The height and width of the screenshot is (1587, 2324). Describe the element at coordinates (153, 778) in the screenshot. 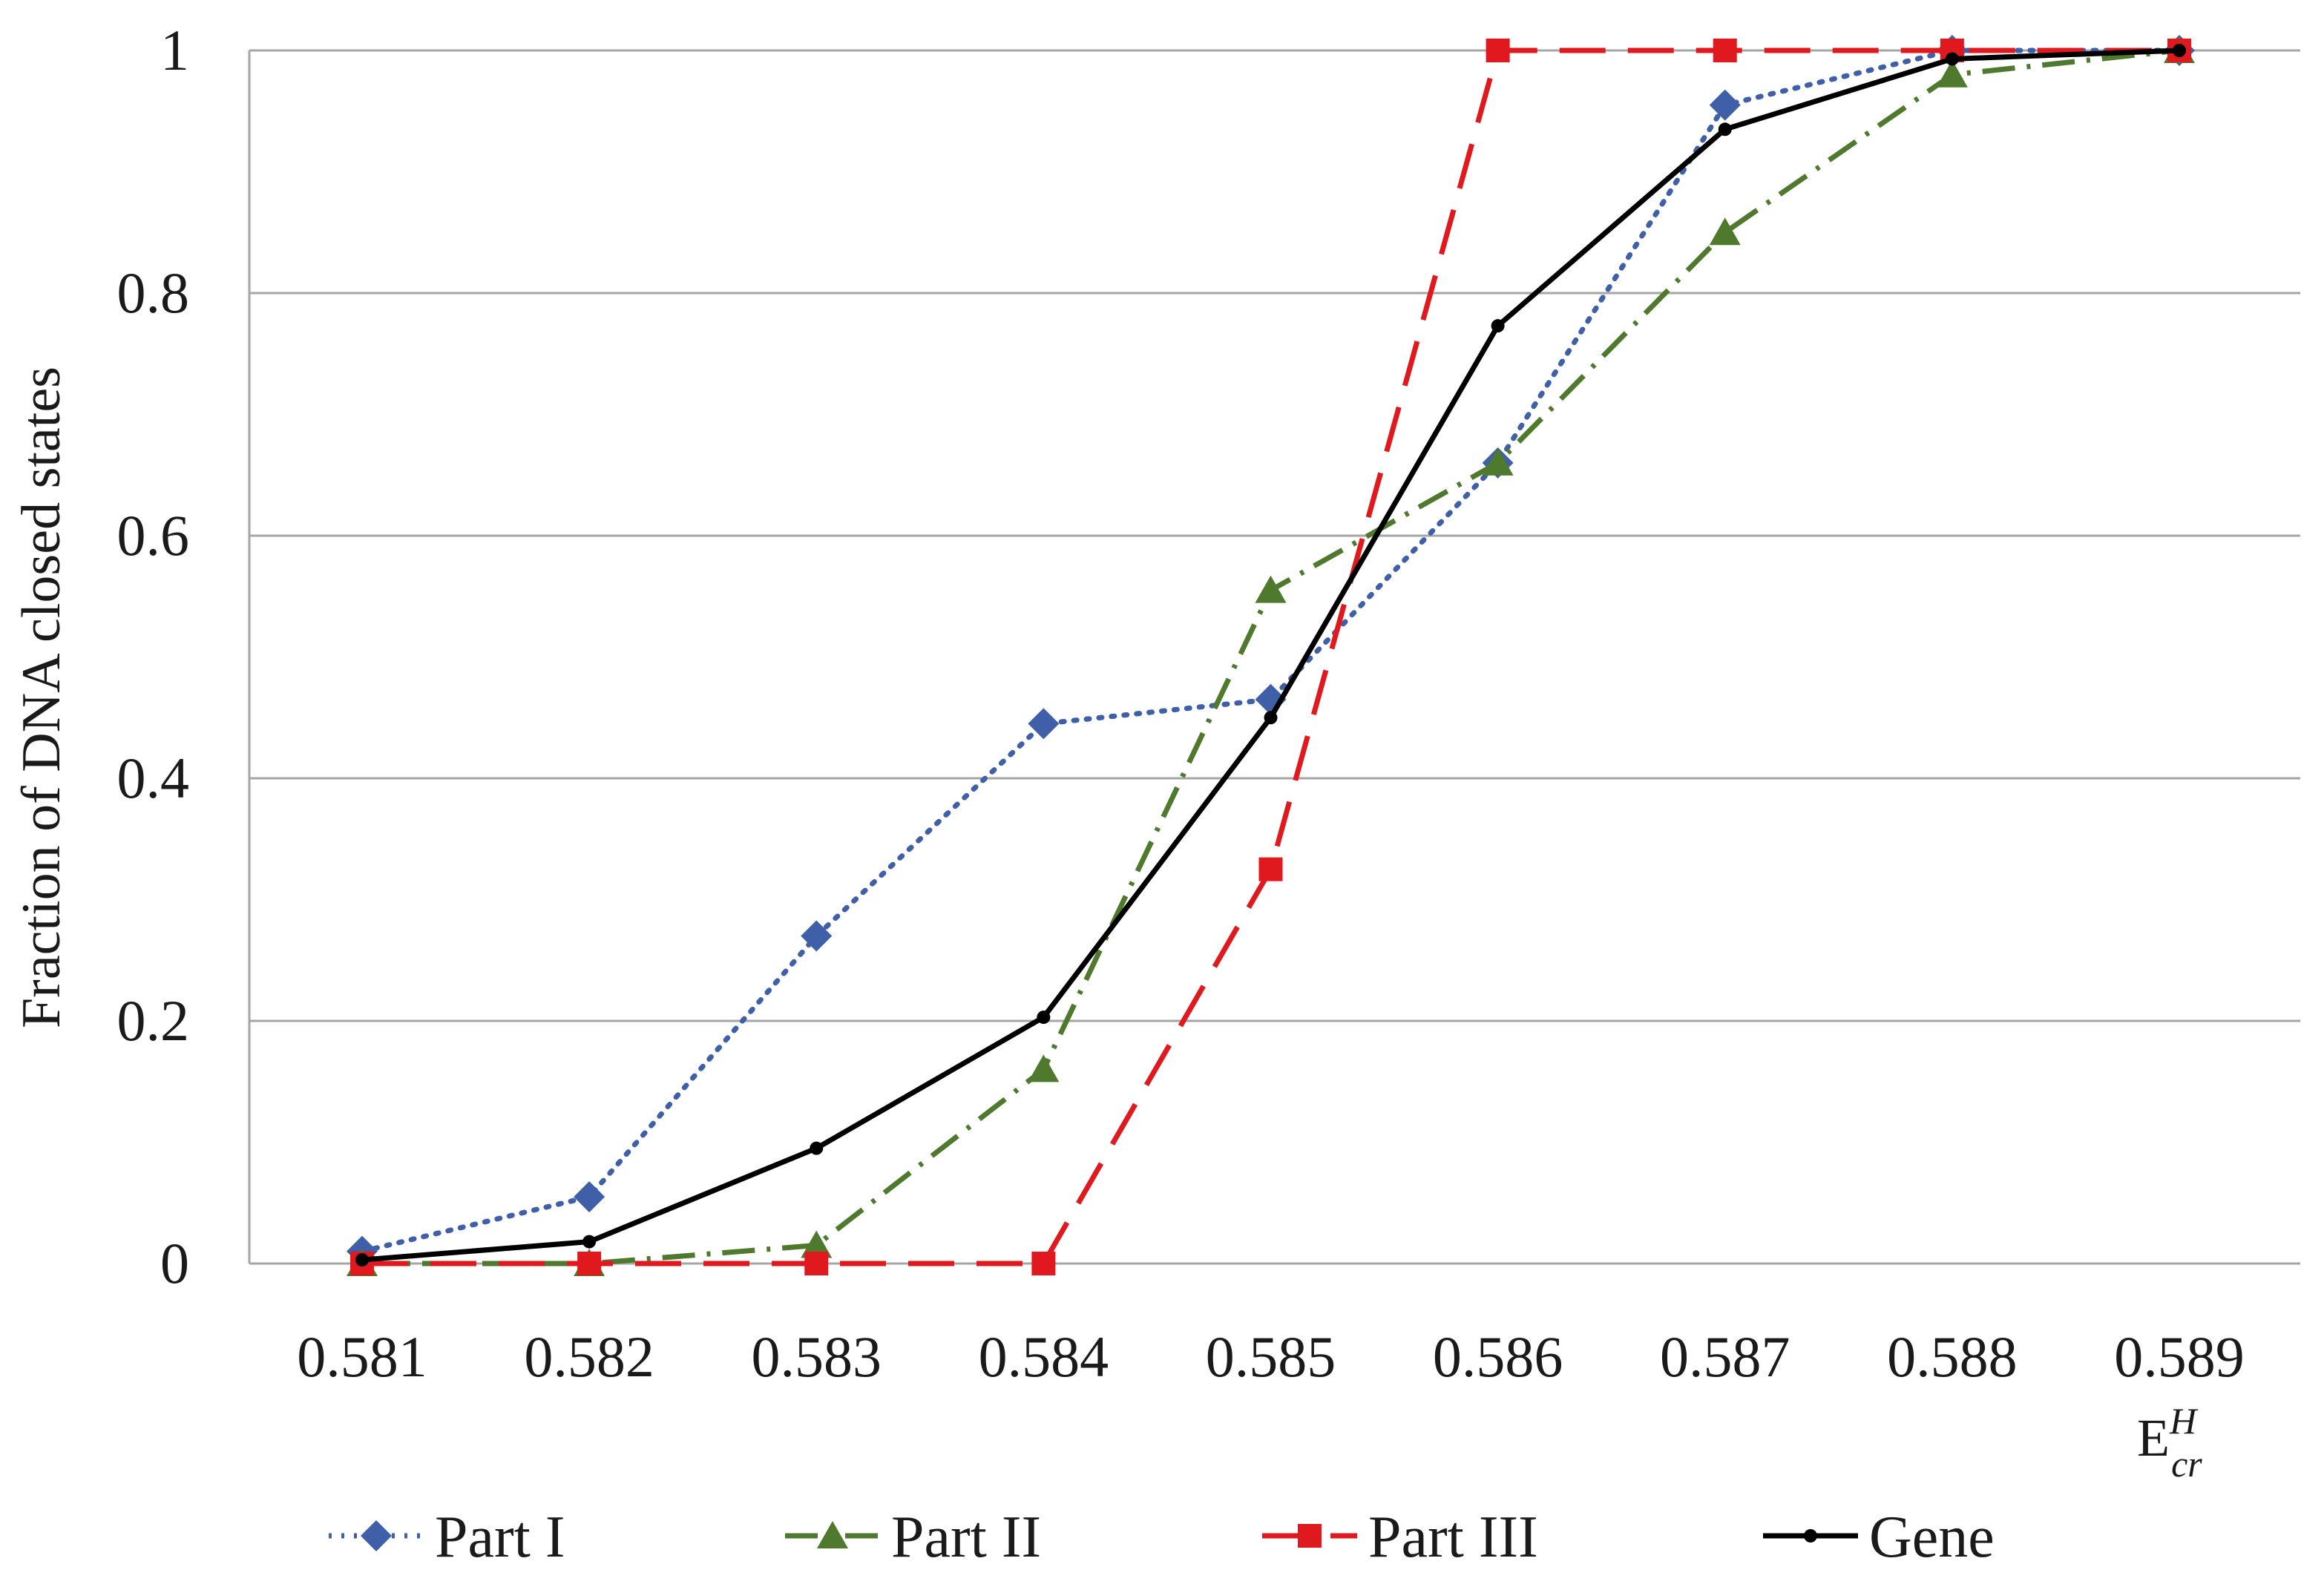

I see `y-tick-label: 0.4` at that location.